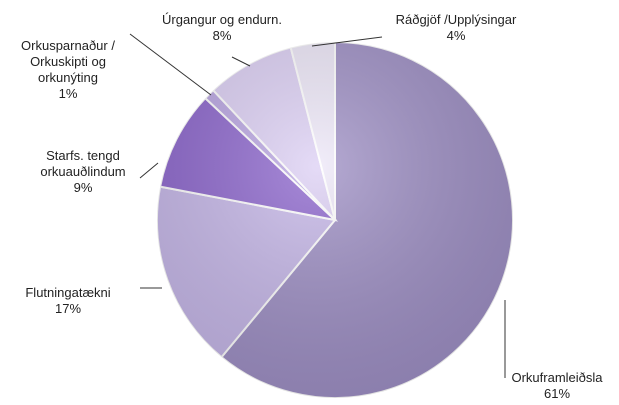  I want to click on category-name: Orkusparnaður / Orkuskipti og orkunýting, so click(68, 61).